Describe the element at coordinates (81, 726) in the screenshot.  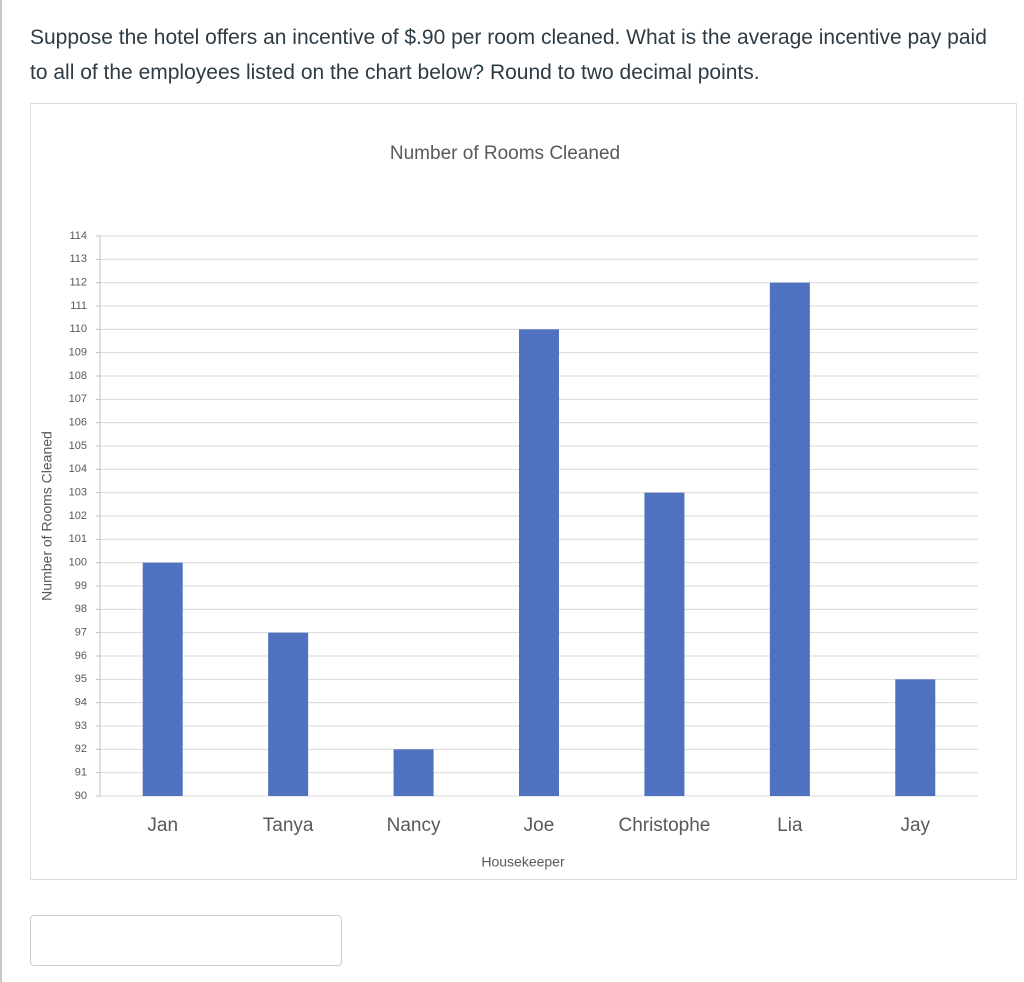
I see `y-tick-label: 93` at that location.